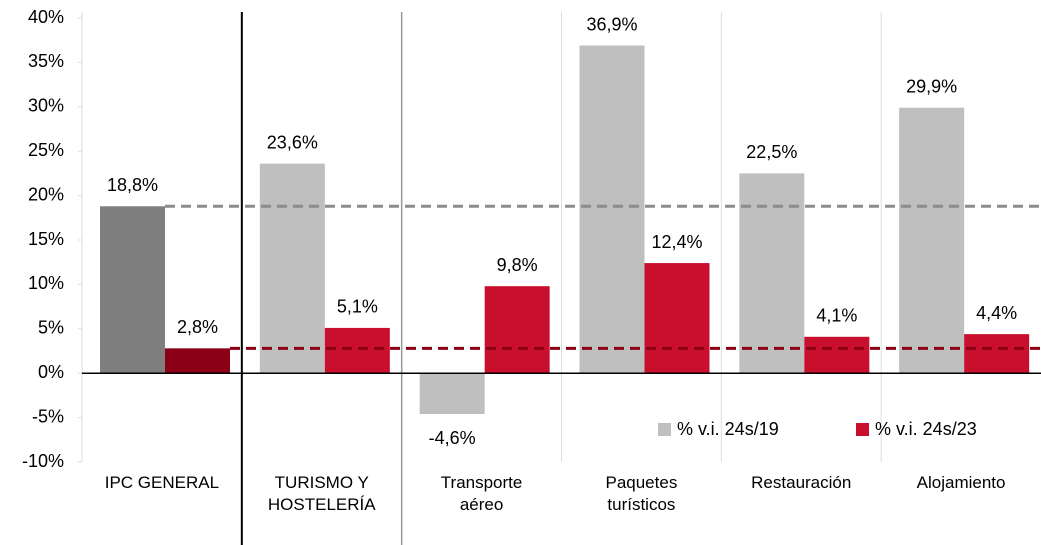 This screenshot has width=1041, height=545. I want to click on value-label: 23,6%, so click(292, 142).